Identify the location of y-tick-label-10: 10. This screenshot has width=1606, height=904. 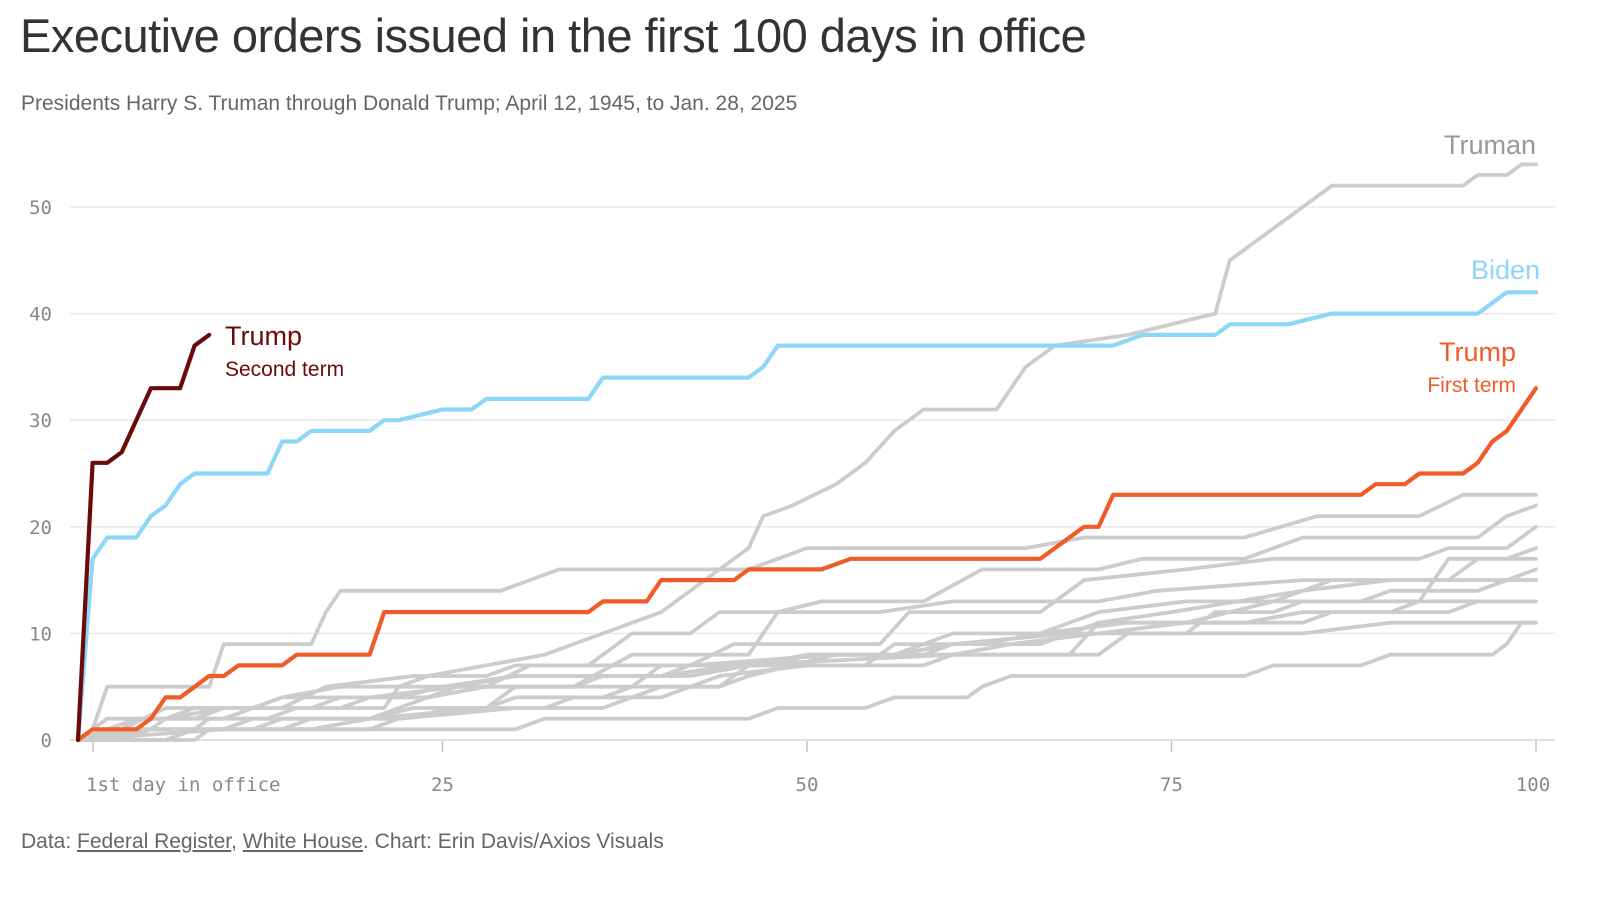
(40, 634).